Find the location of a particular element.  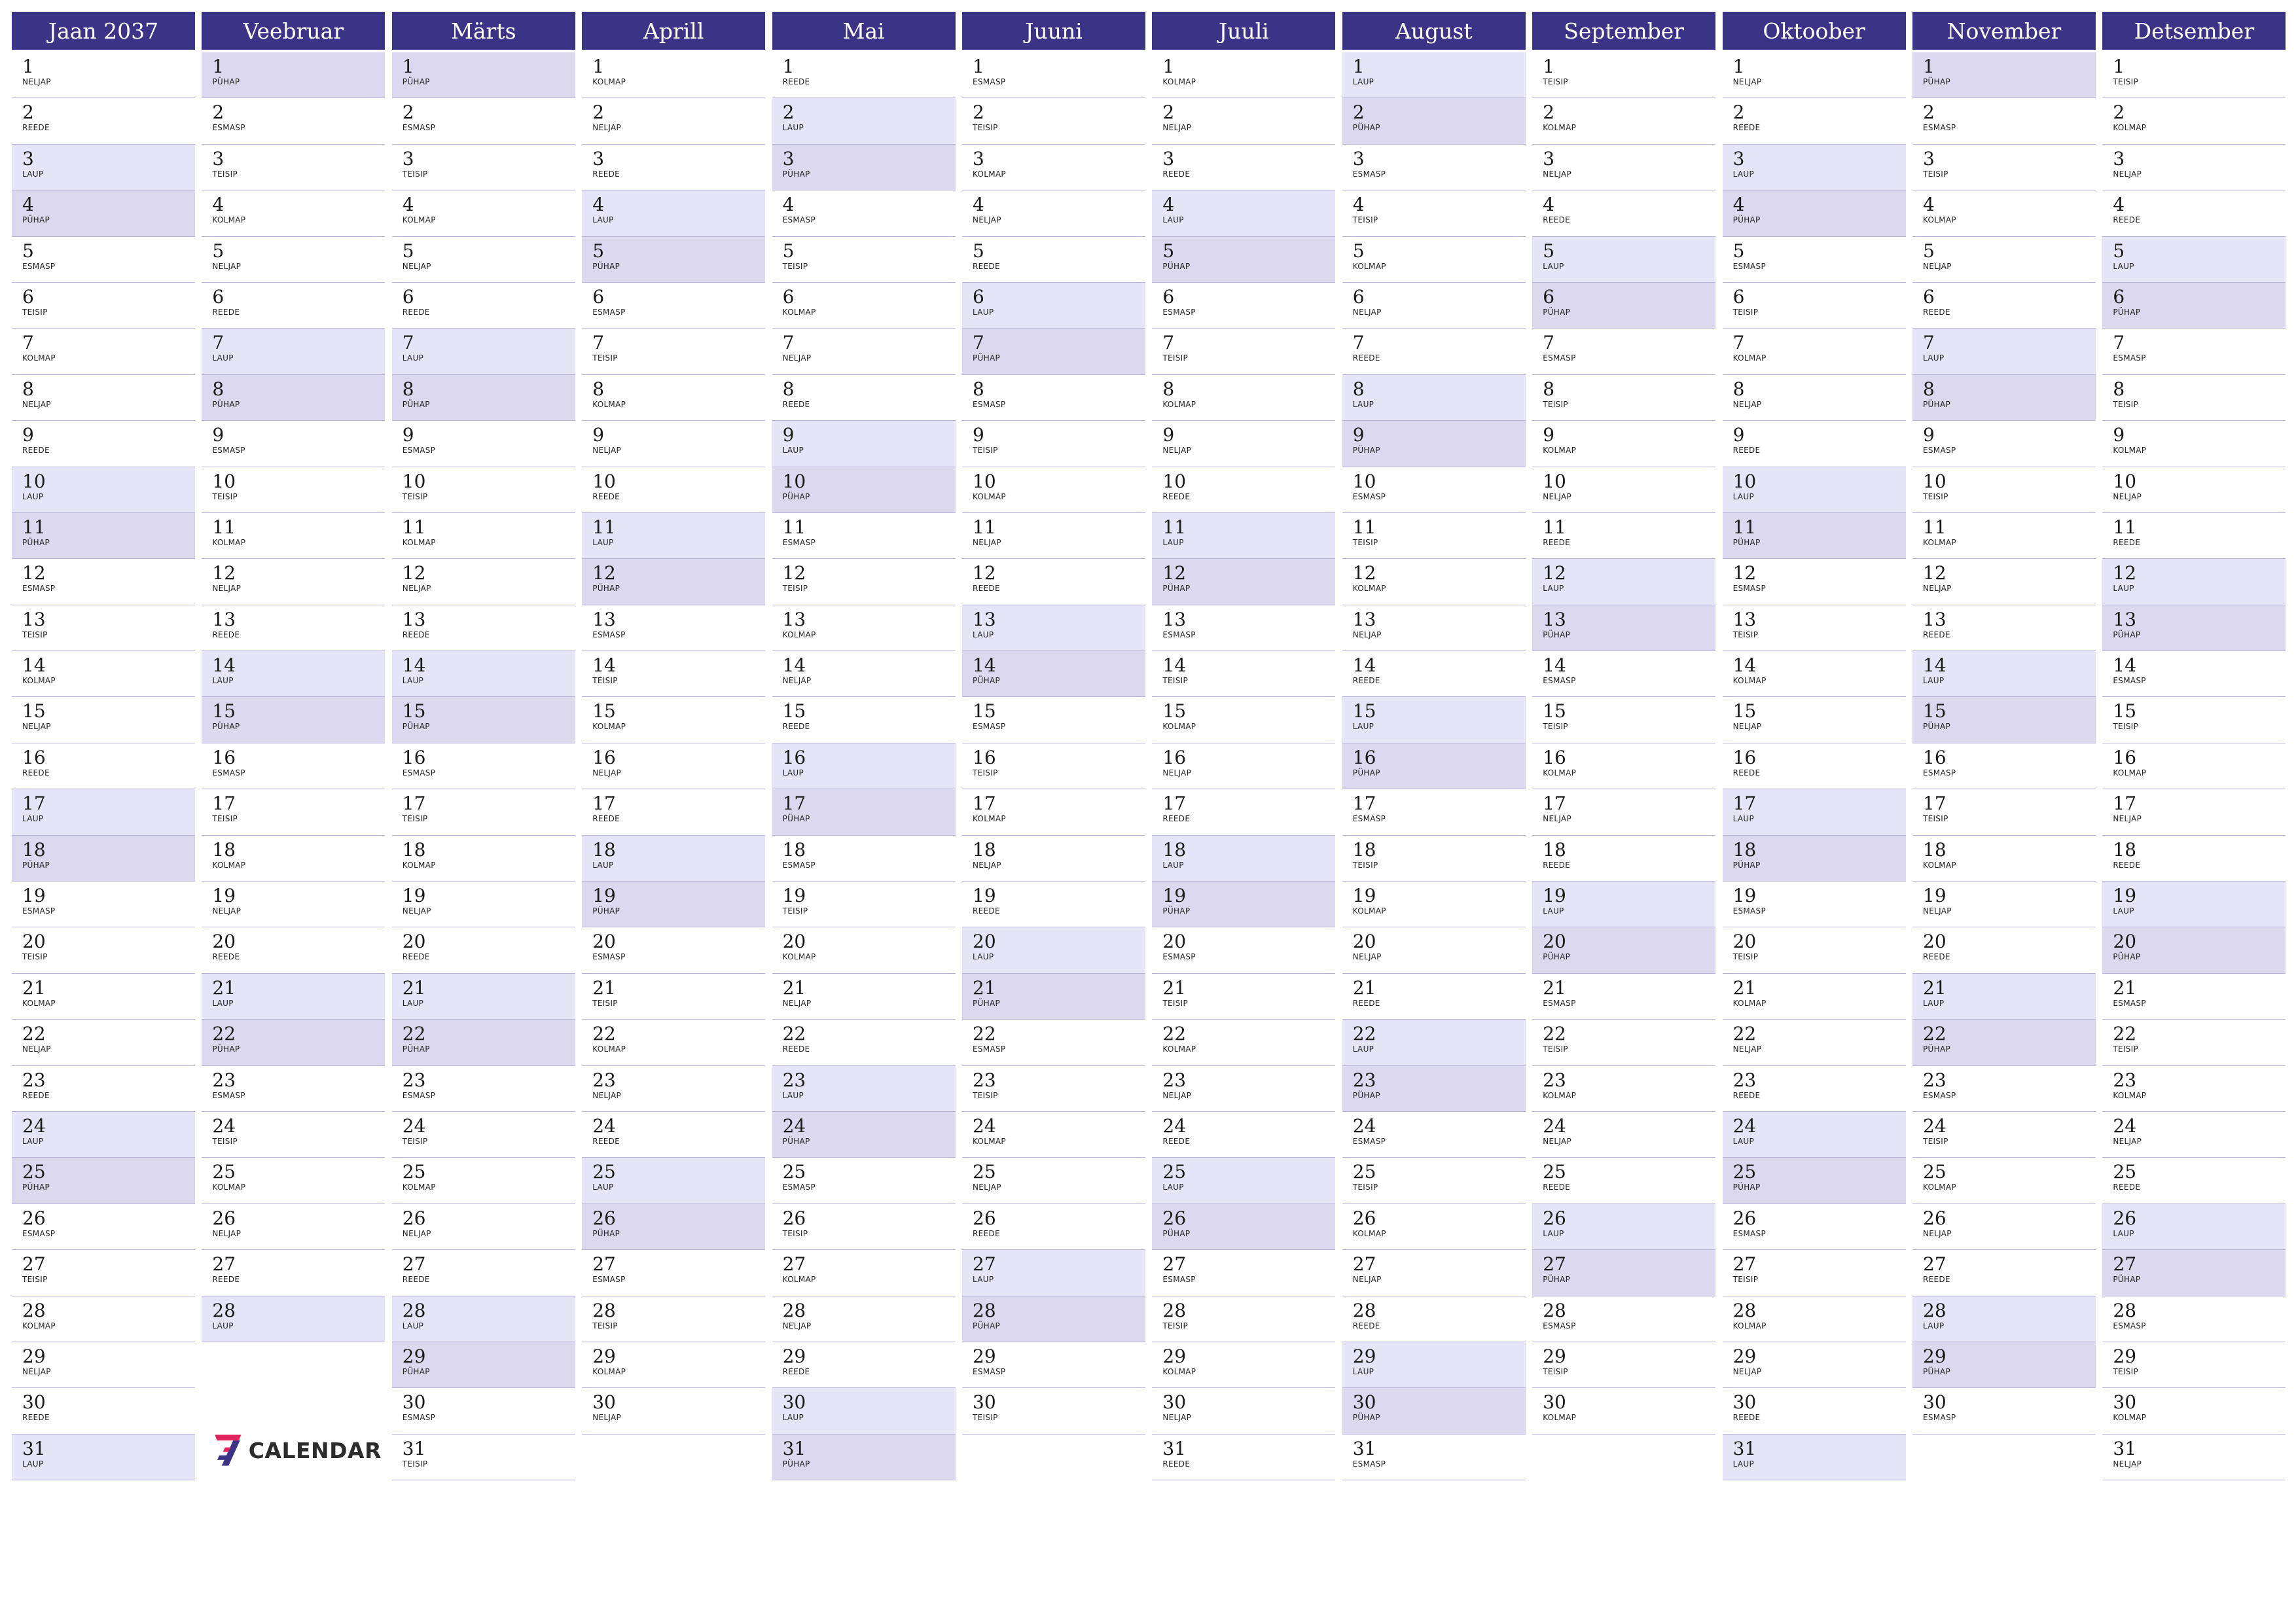

day-number: 21 is located at coordinates (414, 988).